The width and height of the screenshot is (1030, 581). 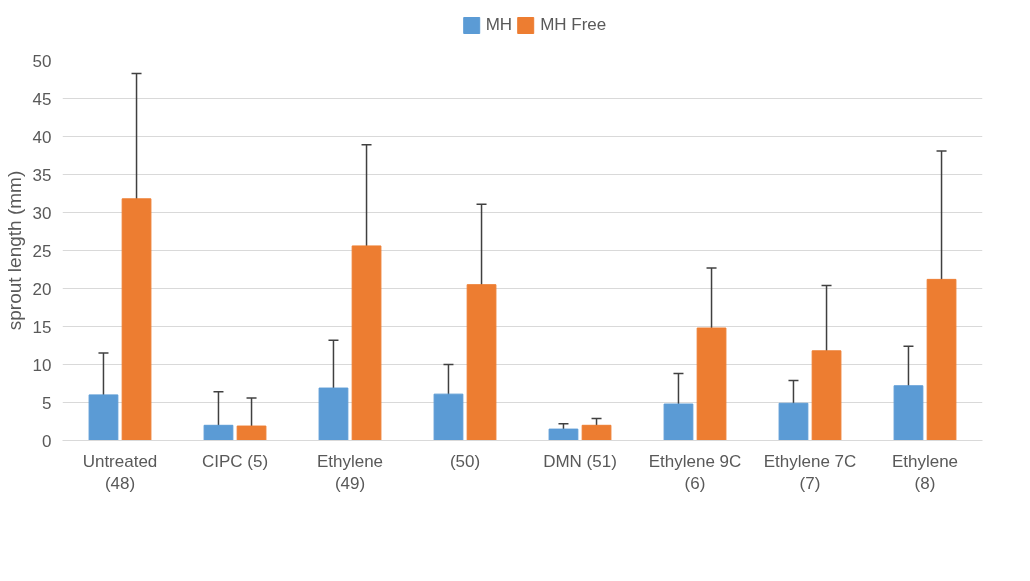 I want to click on y-tick-label: 30, so click(x=42, y=213).